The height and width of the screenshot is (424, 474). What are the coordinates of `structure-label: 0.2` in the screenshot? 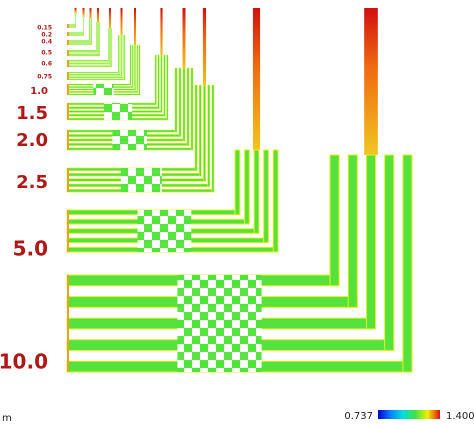 It's located at (46, 35).